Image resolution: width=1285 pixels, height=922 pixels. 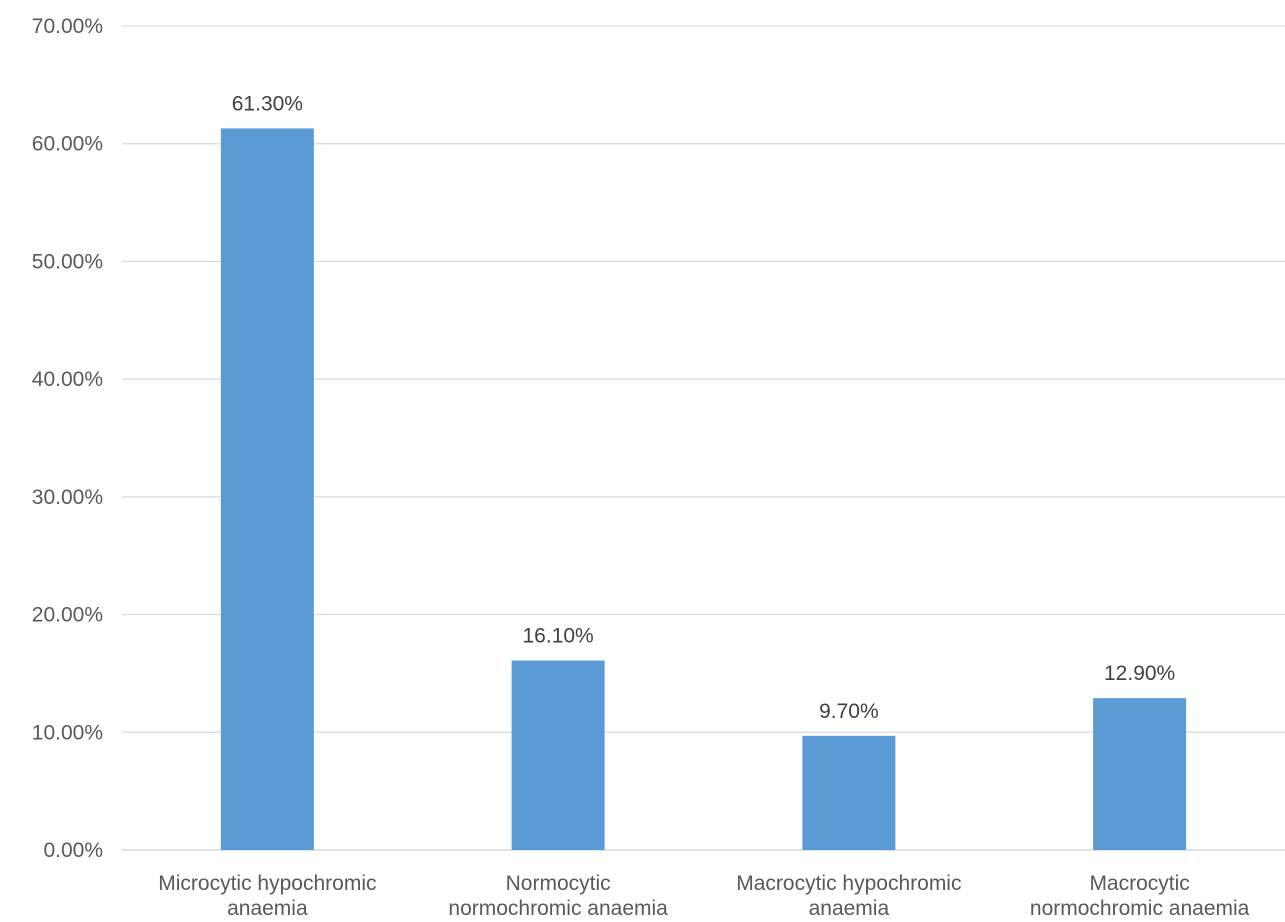 What do you see at coordinates (67, 497) in the screenshot?
I see `y-tick-label: 30.00%` at bounding box center [67, 497].